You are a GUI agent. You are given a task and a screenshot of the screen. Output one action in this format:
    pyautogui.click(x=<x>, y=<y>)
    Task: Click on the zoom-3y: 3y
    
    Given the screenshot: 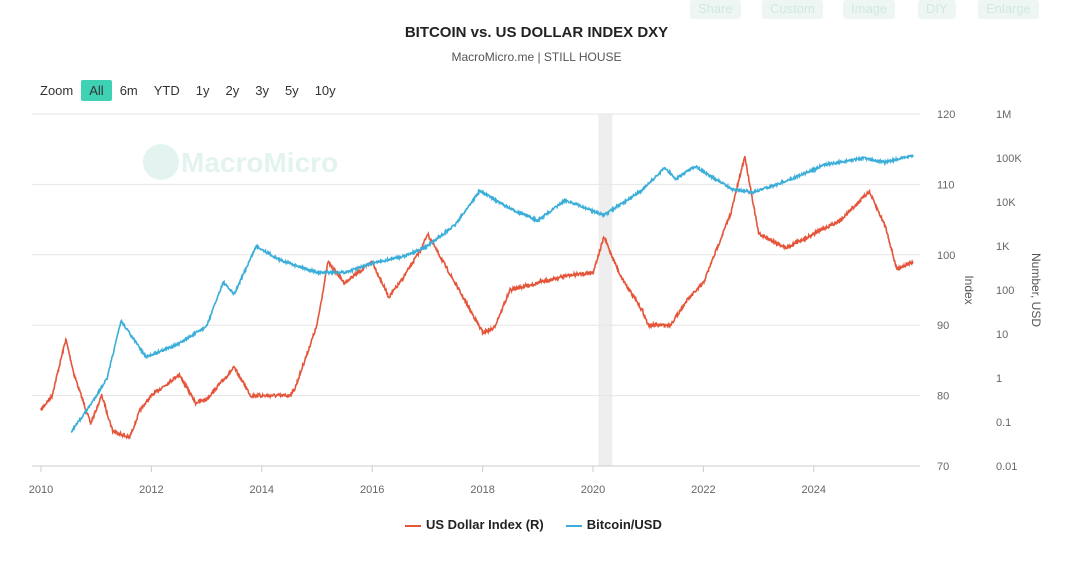 What is the action you would take?
    pyautogui.click(x=262, y=90)
    